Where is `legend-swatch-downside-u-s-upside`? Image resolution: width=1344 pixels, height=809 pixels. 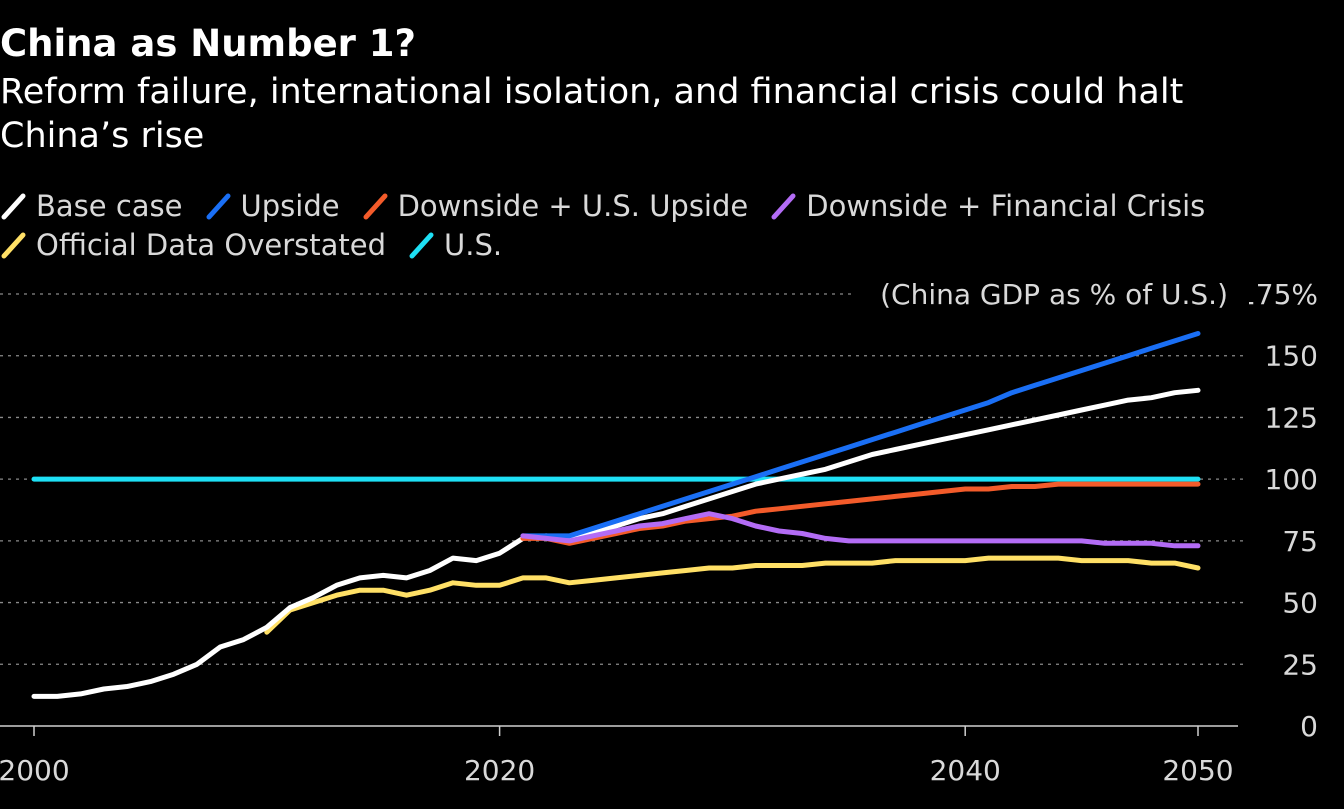
legend-swatch-downside-u-s-upside is located at coordinates (375, 206).